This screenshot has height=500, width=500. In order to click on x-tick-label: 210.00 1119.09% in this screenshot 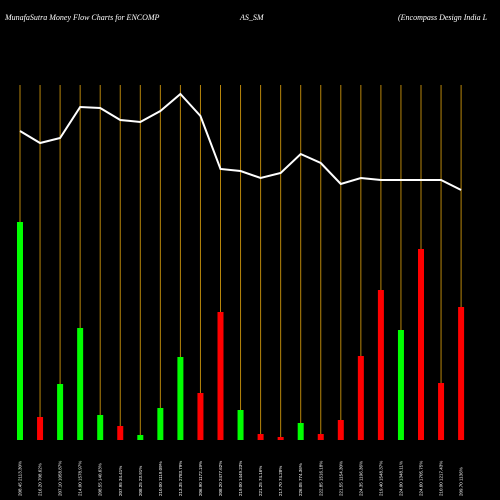, I will do `click(160, 478)`.